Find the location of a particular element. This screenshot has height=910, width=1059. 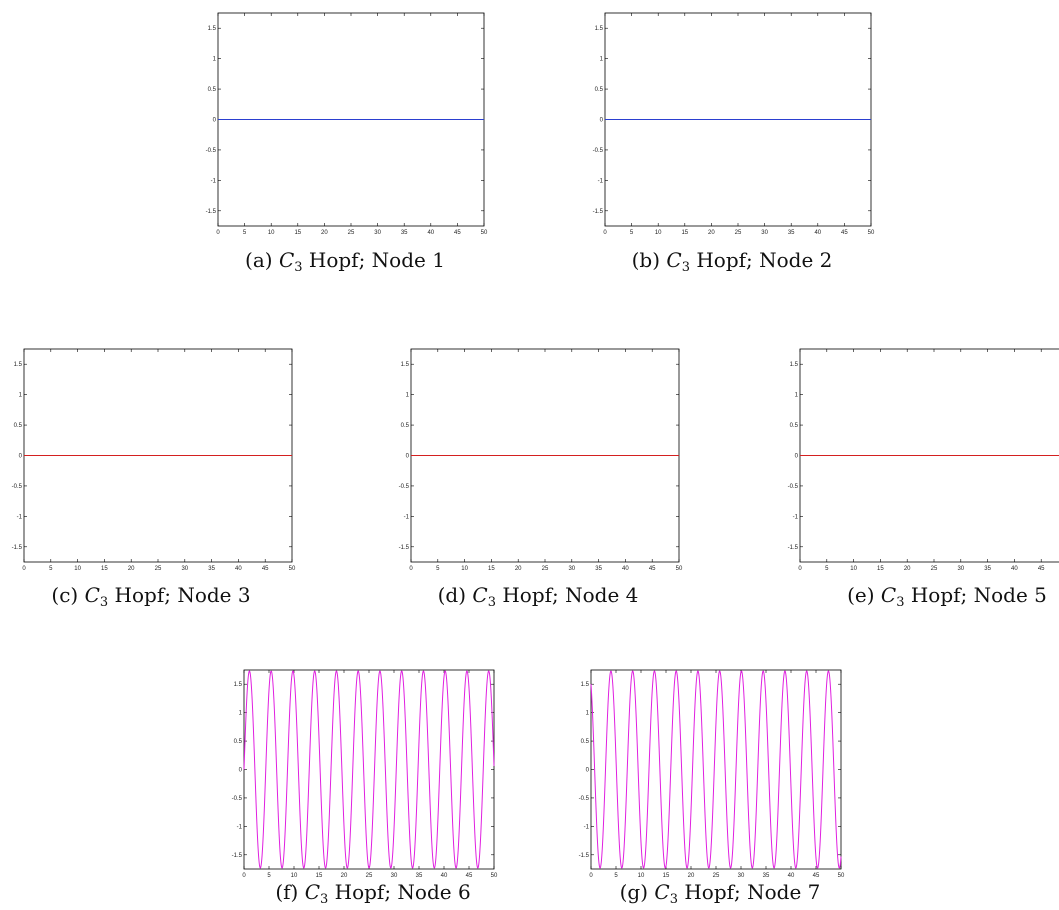

caption-prefix: (c) is located at coordinates (65, 595).